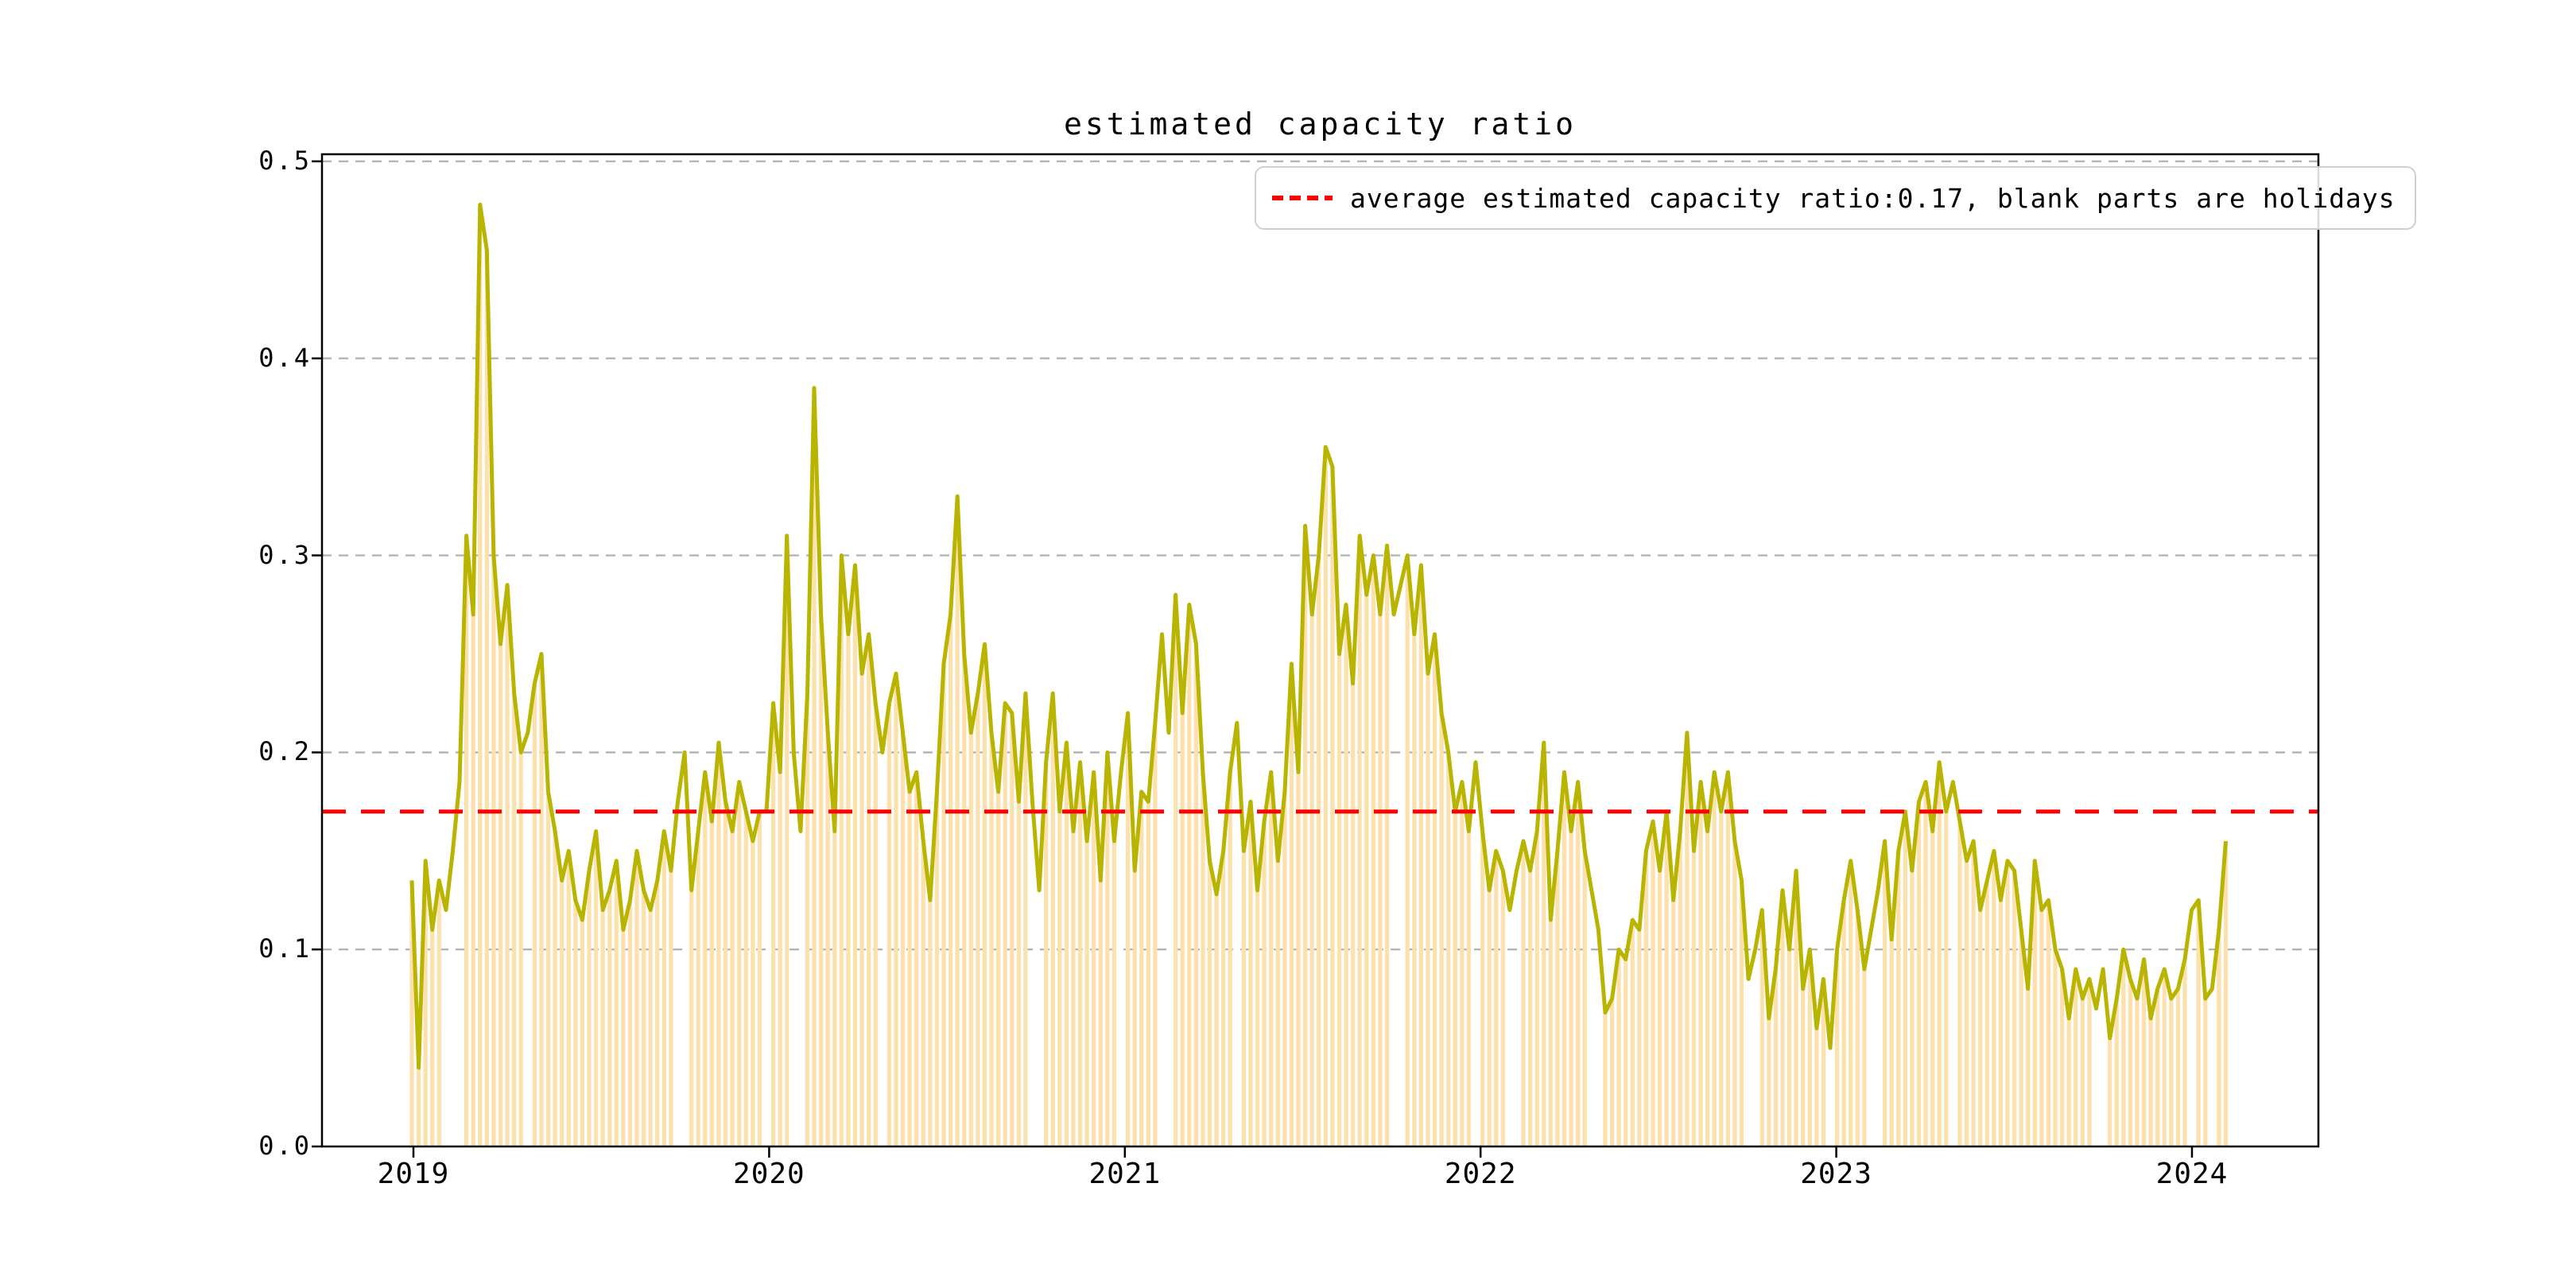 The width and height of the screenshot is (2576, 1288). I want to click on x-tick-label: 2019, so click(414, 1174).